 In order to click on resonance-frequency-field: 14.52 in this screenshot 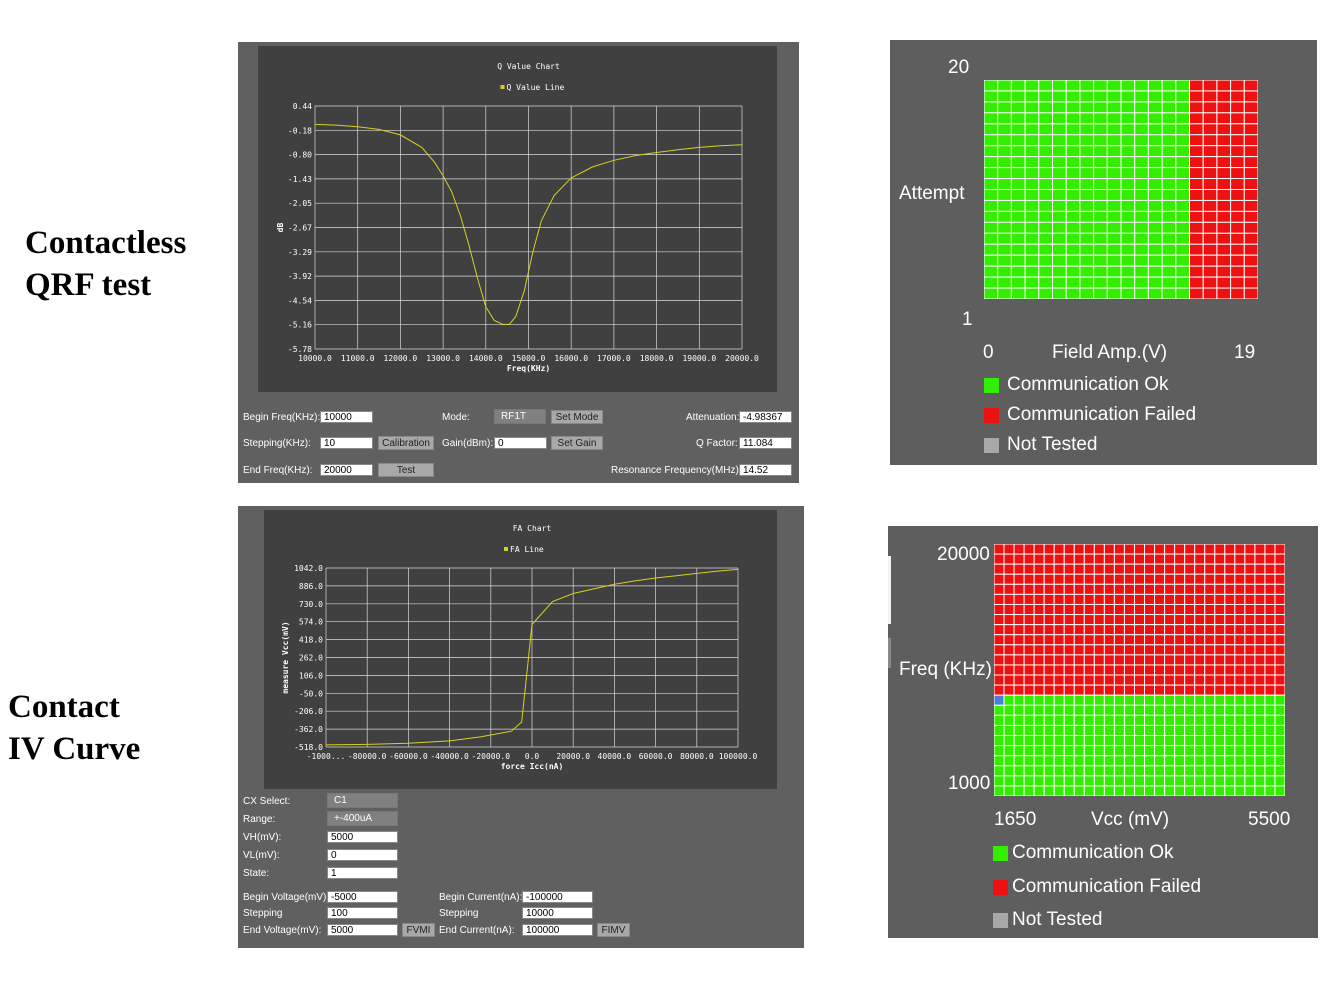, I will do `click(765, 470)`.